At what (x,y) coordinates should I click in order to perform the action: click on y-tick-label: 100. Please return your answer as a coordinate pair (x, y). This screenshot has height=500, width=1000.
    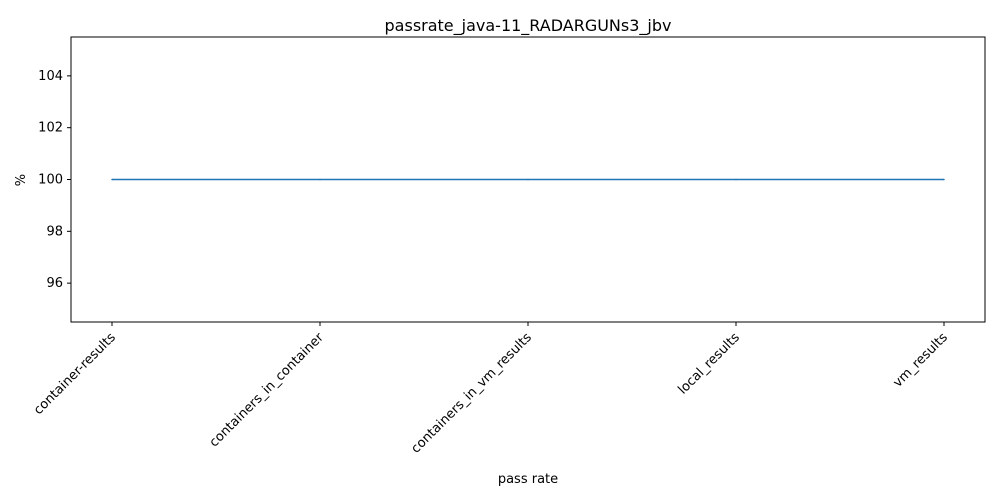
    Looking at the image, I should click on (50, 180).